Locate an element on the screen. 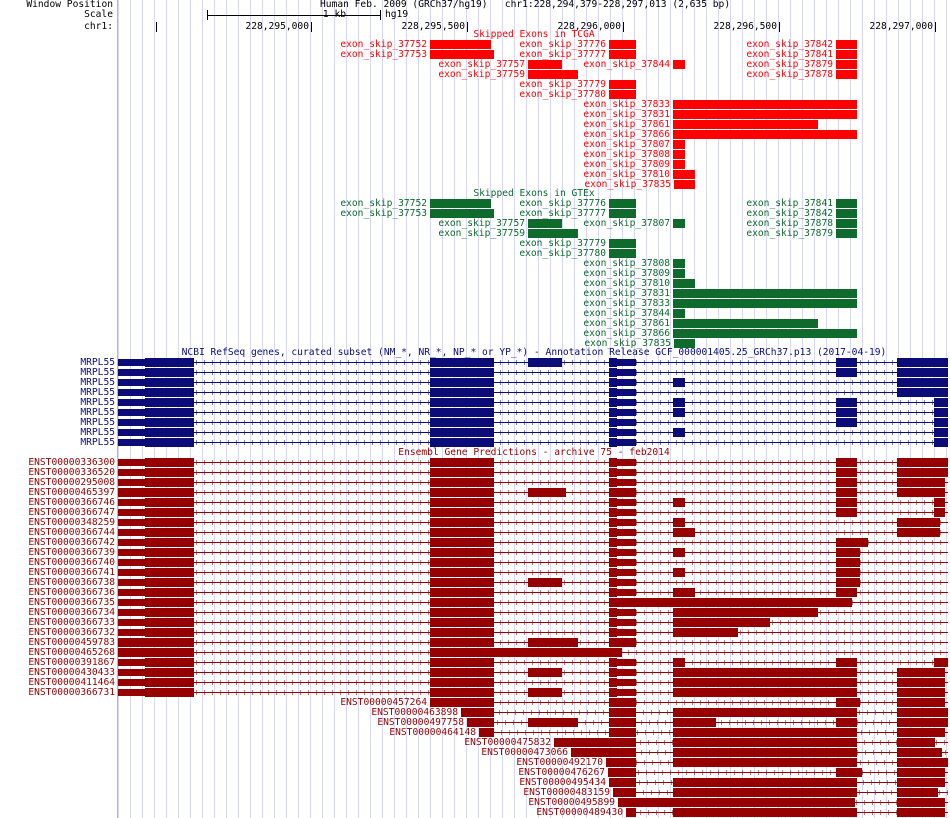 This screenshot has width=950, height=818. gene-label: ENST00000366740 is located at coordinates (71, 562).